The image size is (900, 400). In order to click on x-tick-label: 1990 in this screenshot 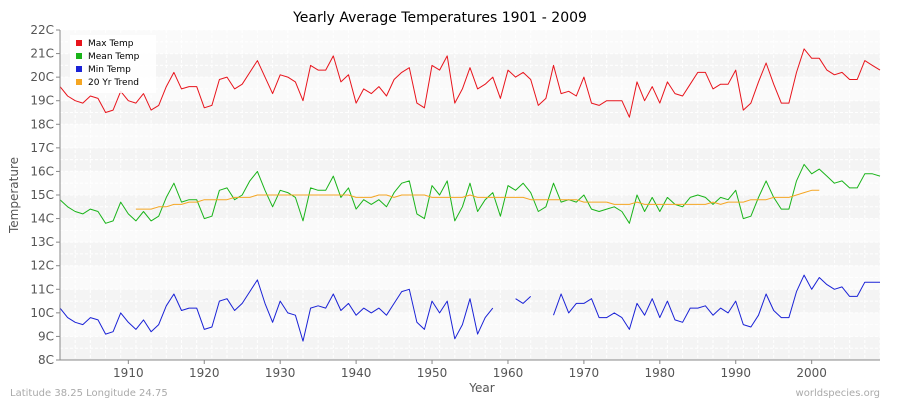, I will do `click(735, 373)`.